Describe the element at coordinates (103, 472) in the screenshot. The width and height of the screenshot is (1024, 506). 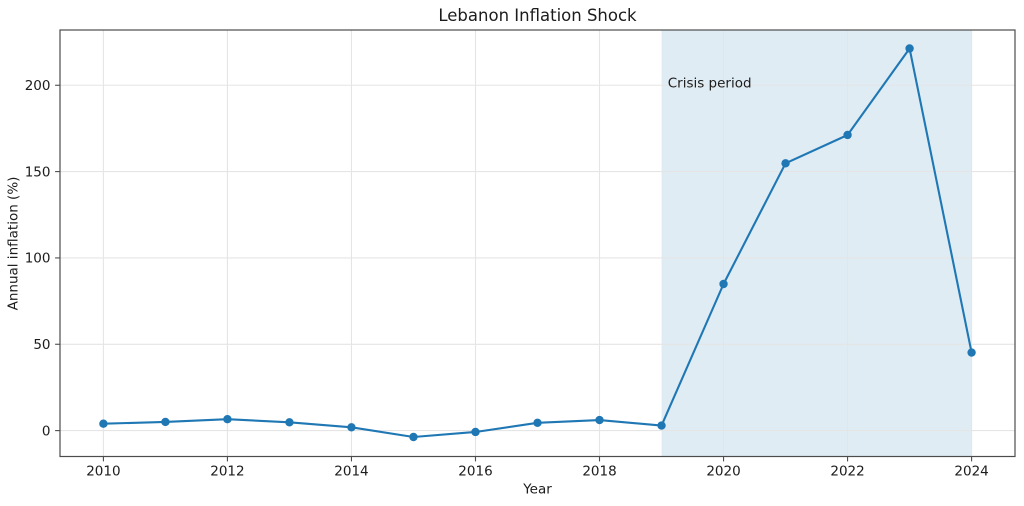
I see `x-tick-label: 2010` at that location.